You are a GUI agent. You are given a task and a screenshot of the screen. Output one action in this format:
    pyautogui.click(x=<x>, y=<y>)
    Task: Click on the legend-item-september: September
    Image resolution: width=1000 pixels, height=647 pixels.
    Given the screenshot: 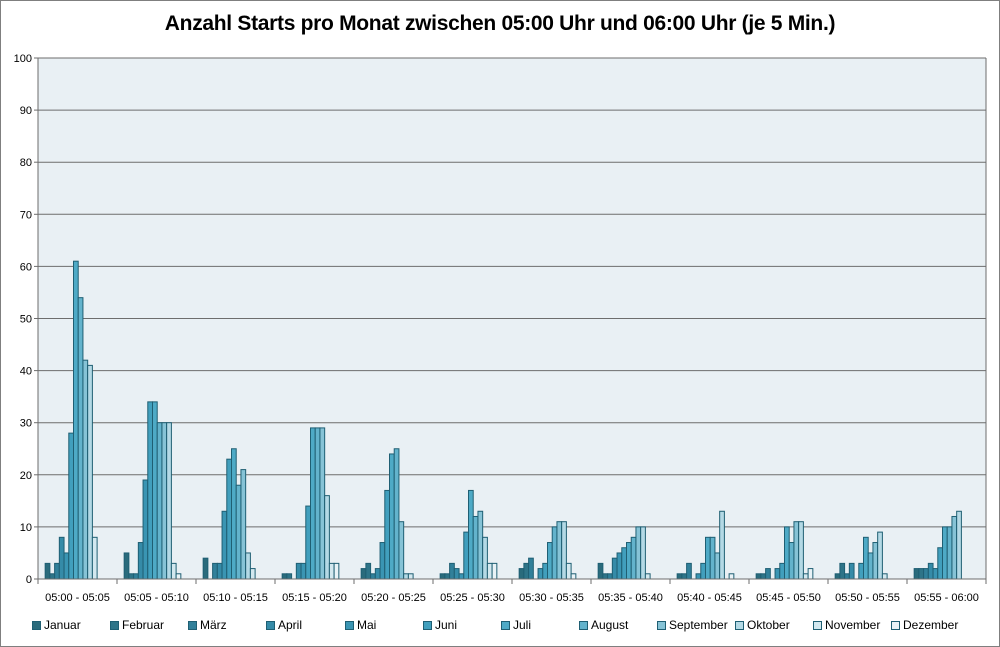 What is the action you would take?
    pyautogui.click(x=692, y=625)
    